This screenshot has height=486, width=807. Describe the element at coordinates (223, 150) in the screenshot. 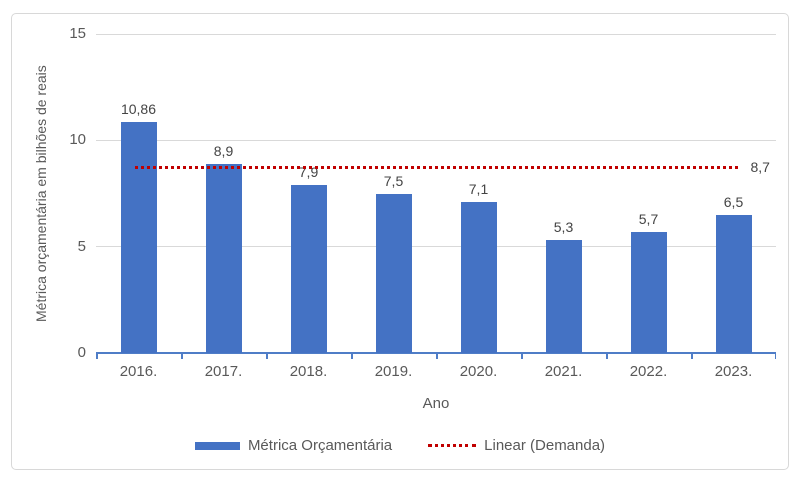

I see `bar-value-label-2017.: 8,9` at that location.